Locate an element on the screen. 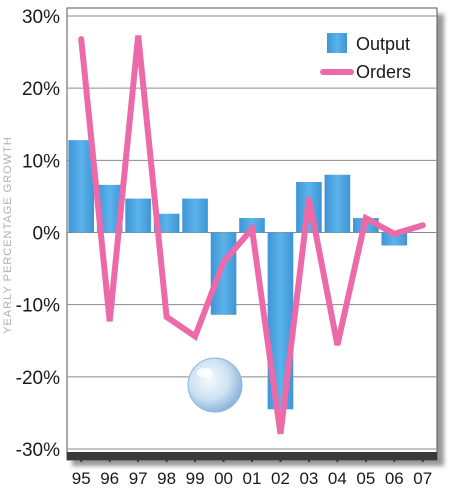 Image resolution: width=450 pixels, height=497 pixels. x-tick-label: 05 is located at coordinates (365, 478).